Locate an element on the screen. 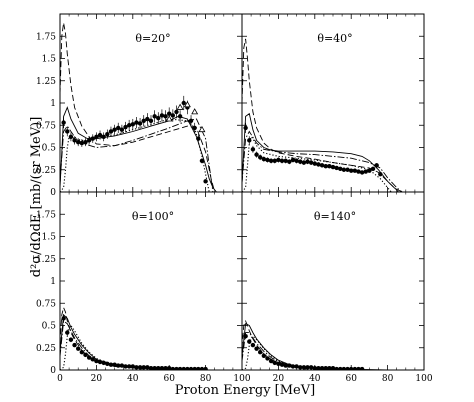 The image size is (474, 402). y-tick-label: 1.5 is located at coordinates (49, 238).